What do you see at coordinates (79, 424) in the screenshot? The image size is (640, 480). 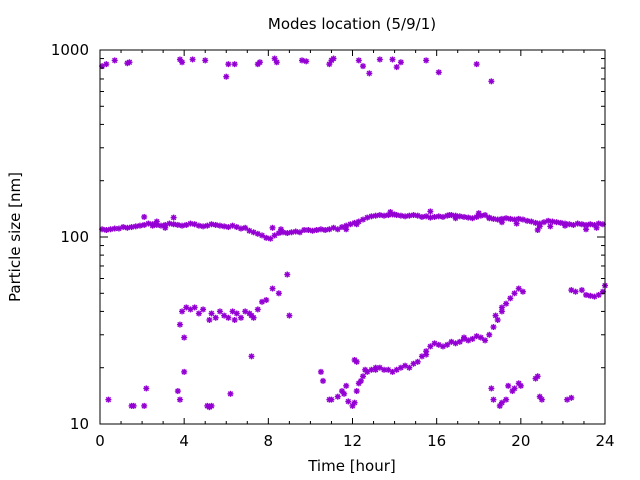 I see `y-tick-label: 10` at bounding box center [79, 424].